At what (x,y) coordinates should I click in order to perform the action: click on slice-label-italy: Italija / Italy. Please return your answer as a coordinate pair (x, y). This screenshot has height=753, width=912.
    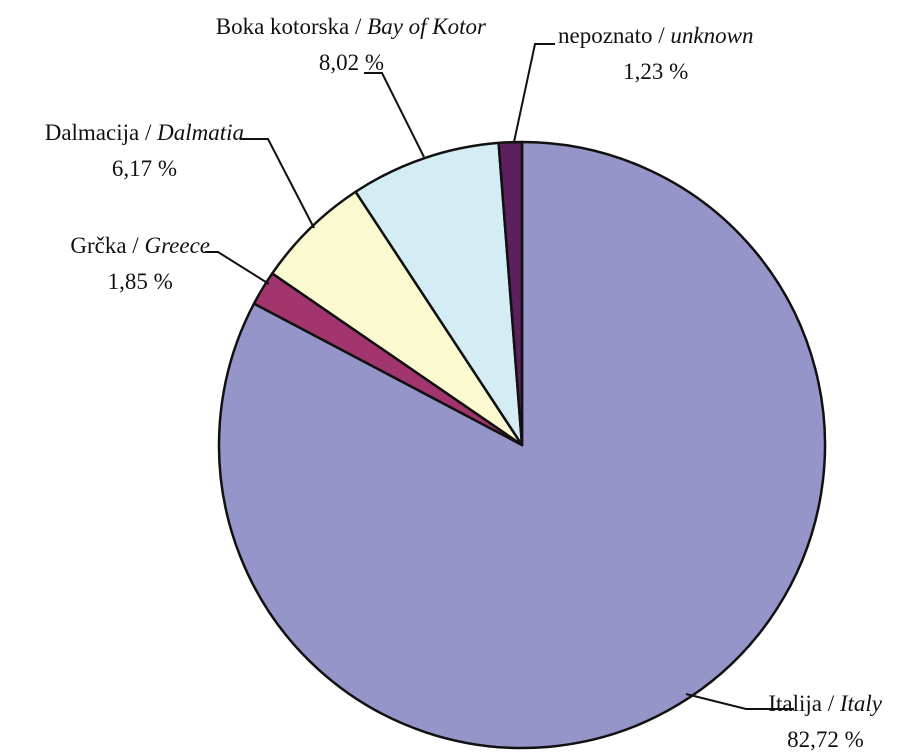
    Looking at the image, I should click on (825, 703).